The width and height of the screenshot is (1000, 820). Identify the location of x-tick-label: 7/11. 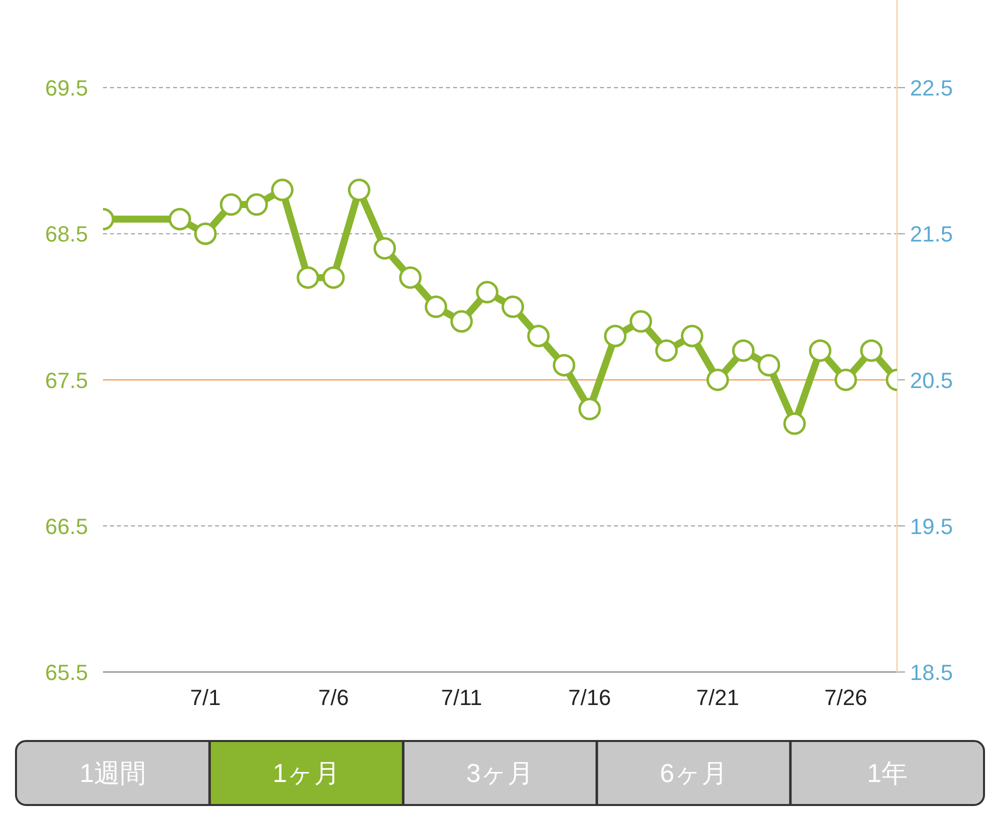
(461, 697).